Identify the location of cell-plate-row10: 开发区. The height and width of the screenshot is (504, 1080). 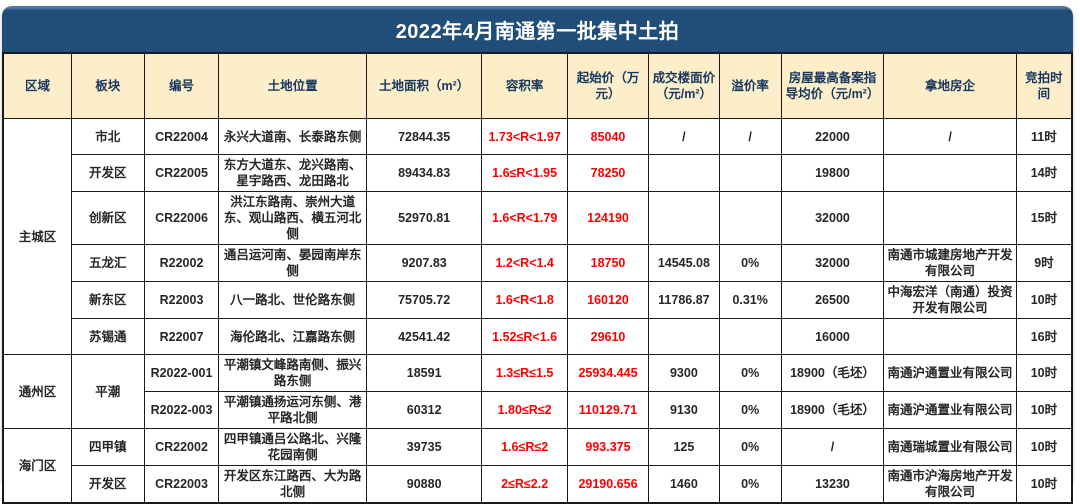
(107, 484).